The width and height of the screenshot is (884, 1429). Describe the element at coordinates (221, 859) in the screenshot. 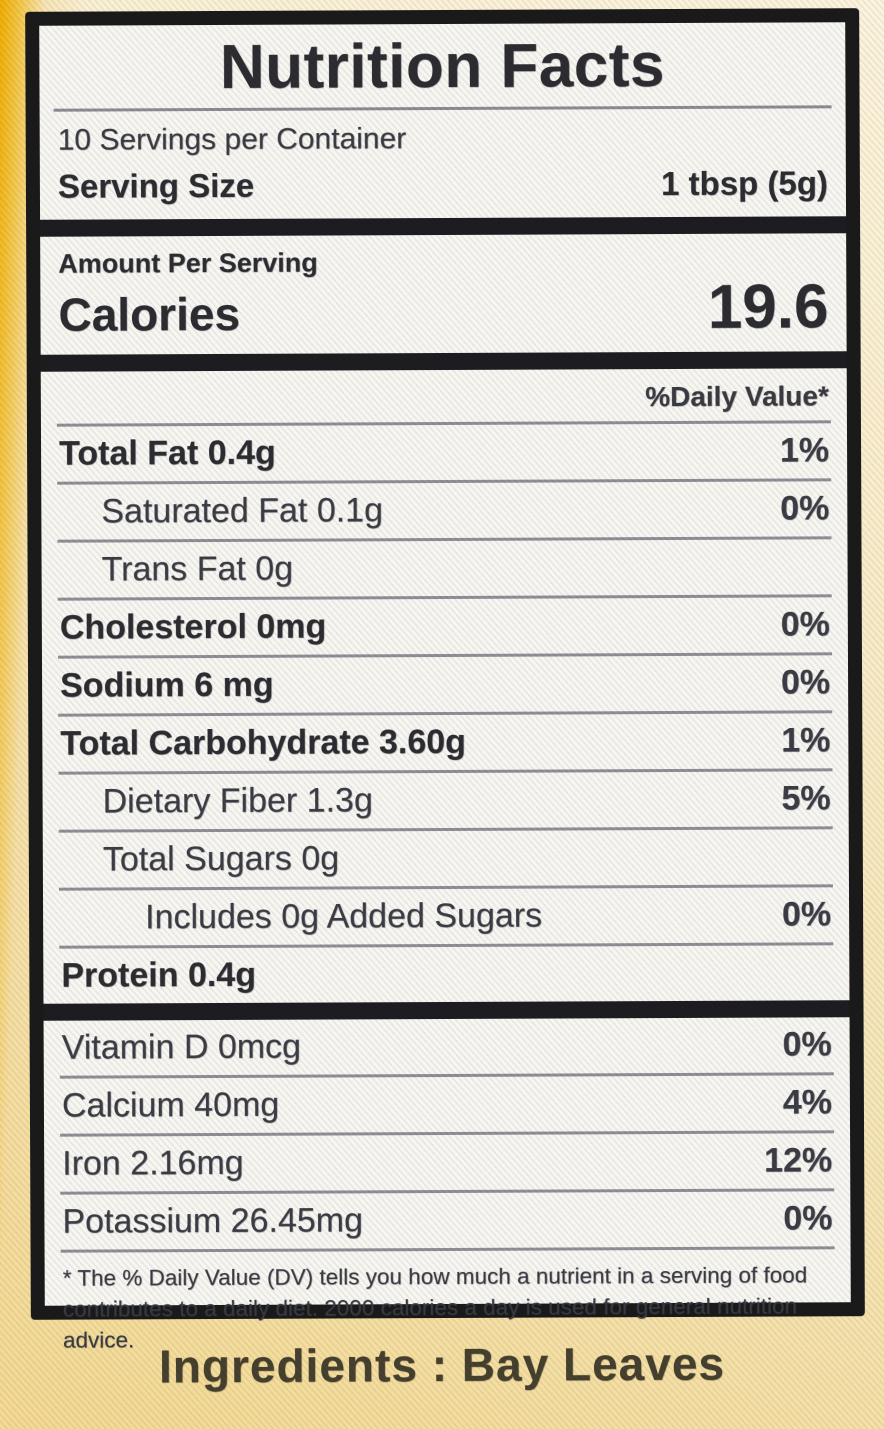

I see `nutrient-name: Total Sugars 0g` at that location.